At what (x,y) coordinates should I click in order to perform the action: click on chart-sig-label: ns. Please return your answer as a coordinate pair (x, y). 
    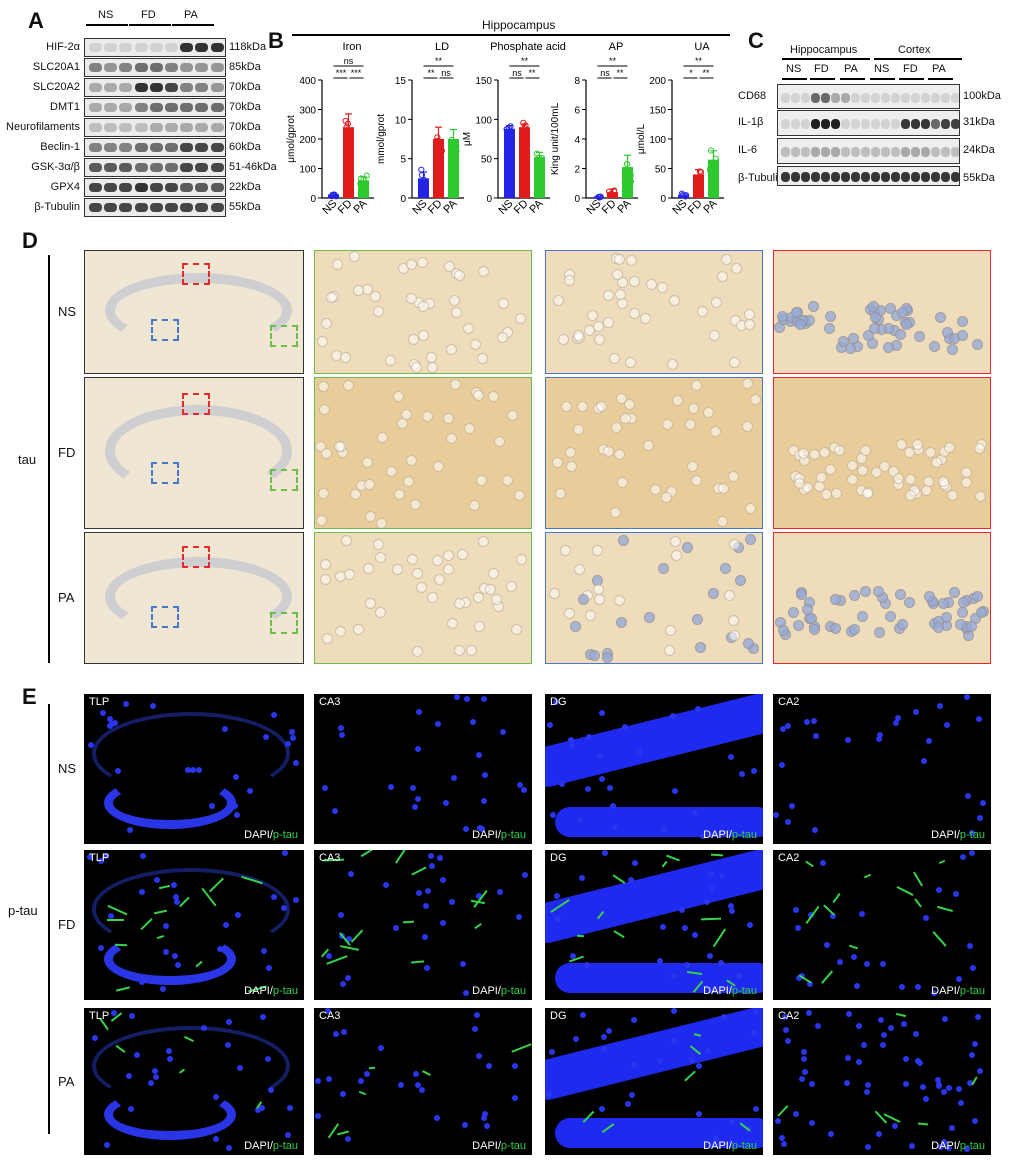
    Looking at the image, I should click on (517, 73).